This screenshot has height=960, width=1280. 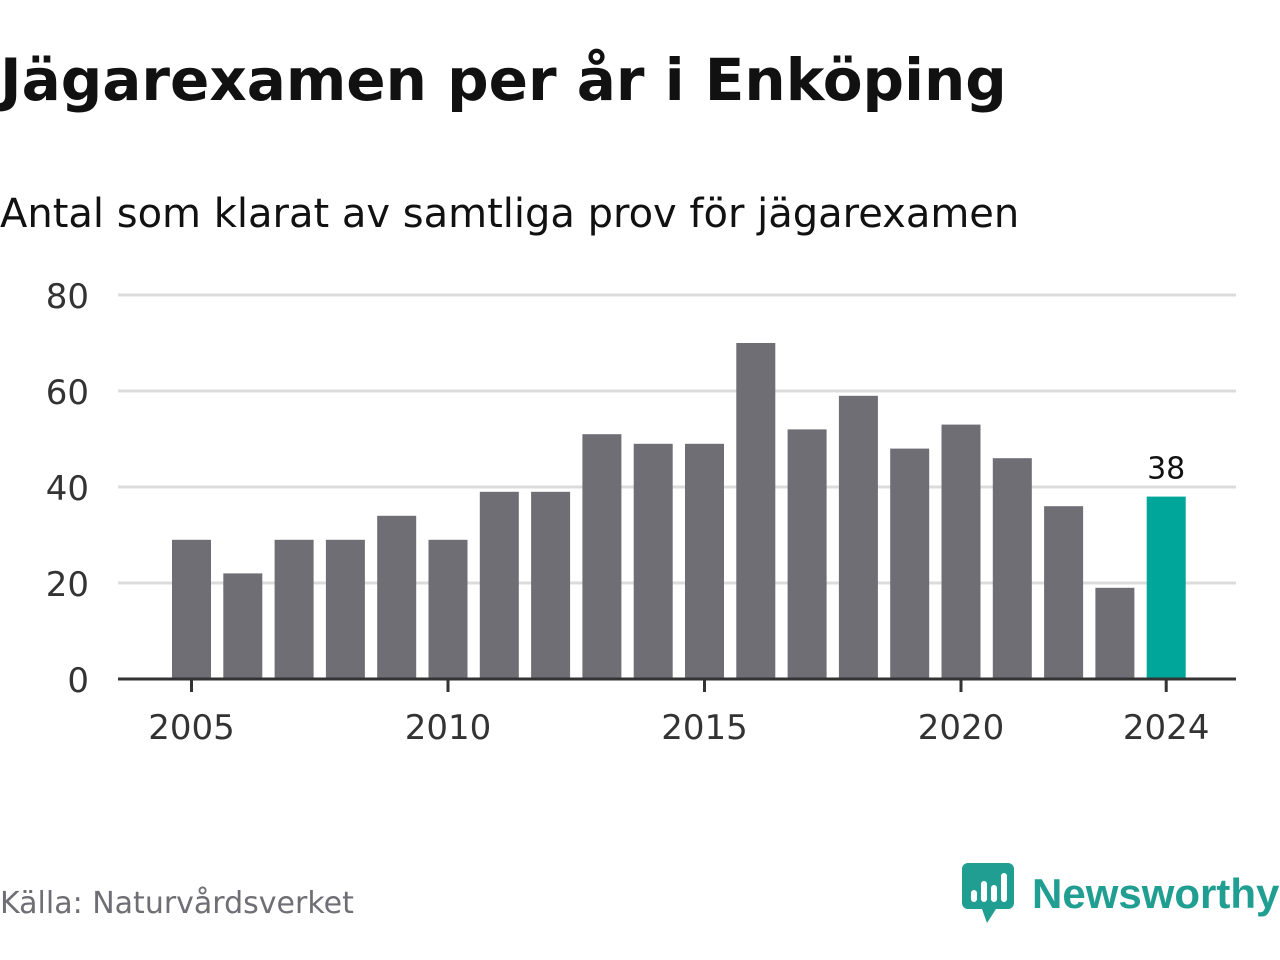 I want to click on source-note: Källa: Naturvårdsverket, so click(x=177, y=903).